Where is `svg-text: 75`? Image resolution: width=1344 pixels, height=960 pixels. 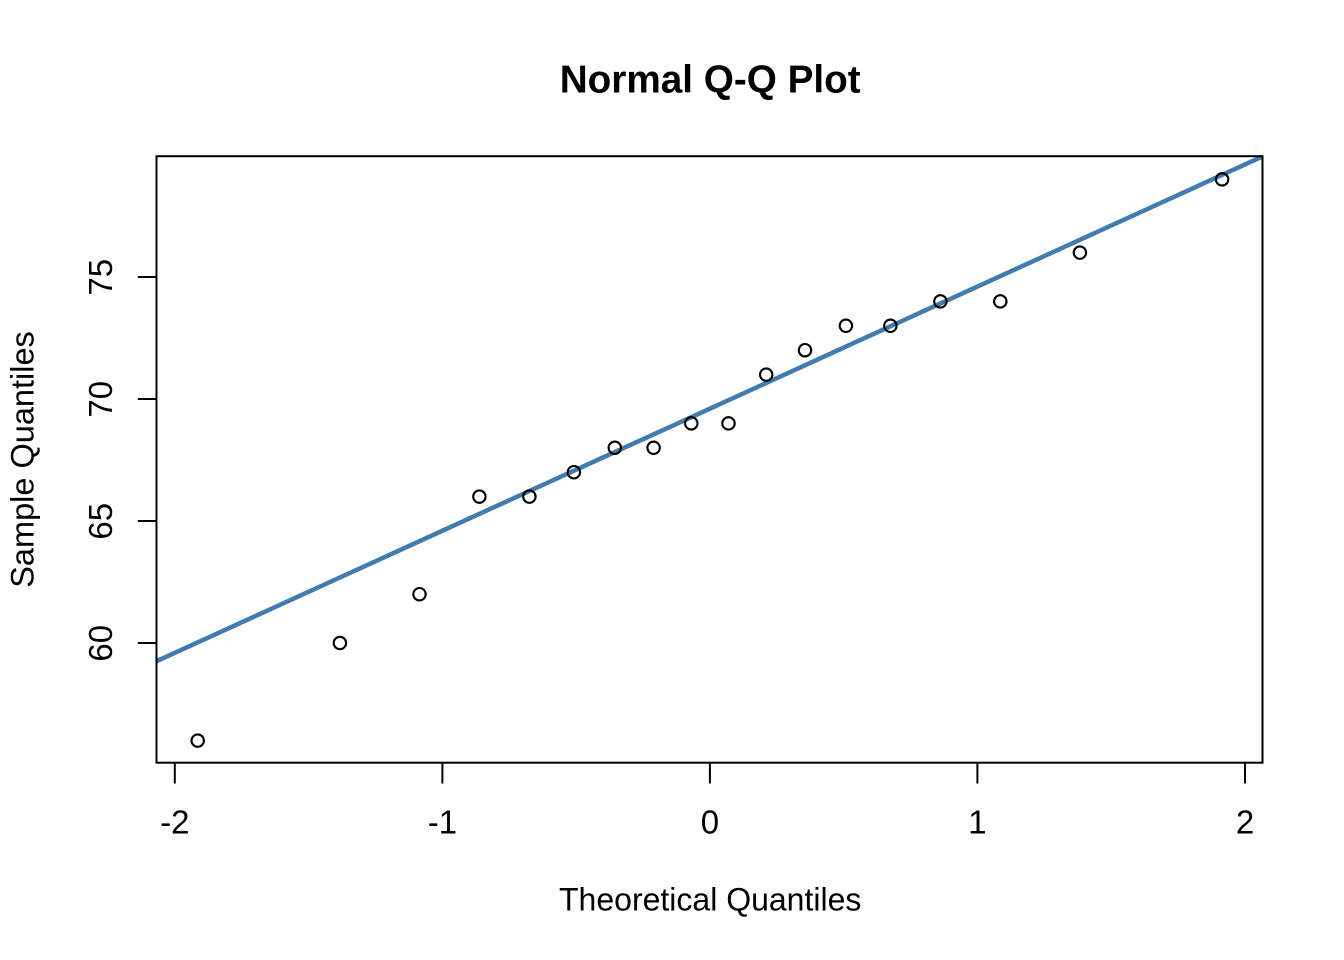 svg-text: 75 is located at coordinates (100, 277).